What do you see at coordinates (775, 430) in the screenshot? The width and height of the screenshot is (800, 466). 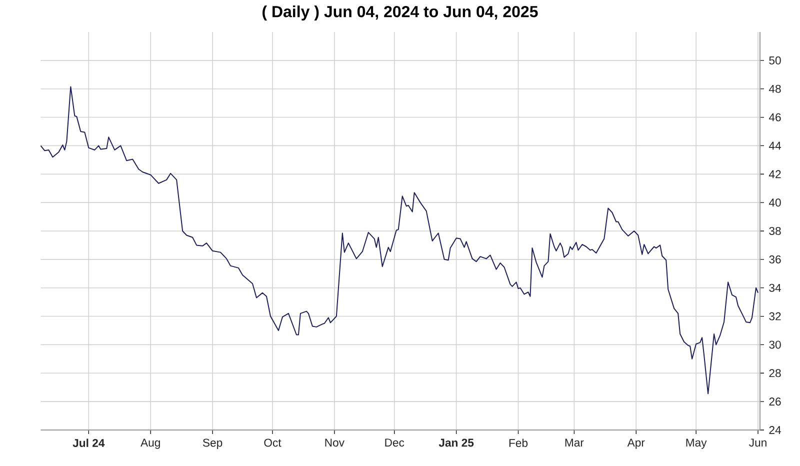 I see `y-tick-label: 24` at bounding box center [775, 430].